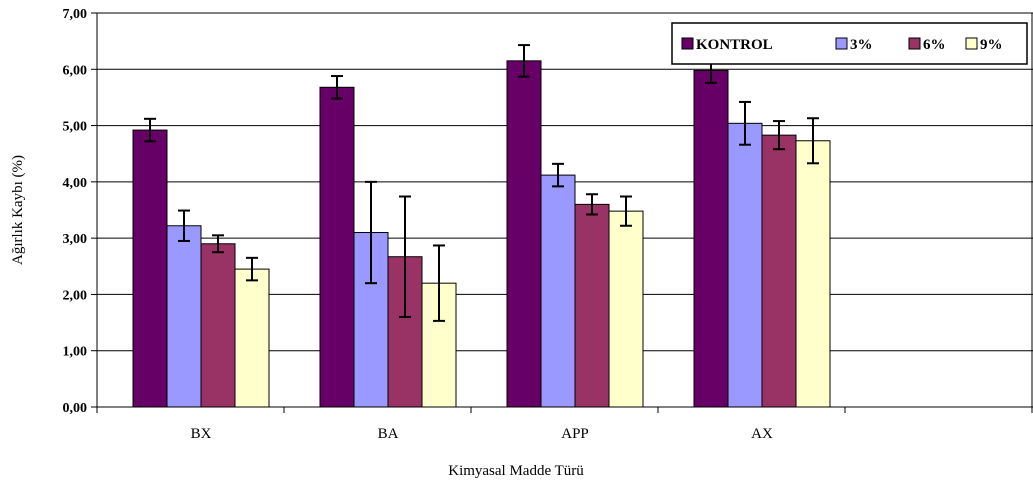  Describe the element at coordinates (18, 210) in the screenshot. I see `y-axis-title: Ağırlık Kaybı (%)` at that location.